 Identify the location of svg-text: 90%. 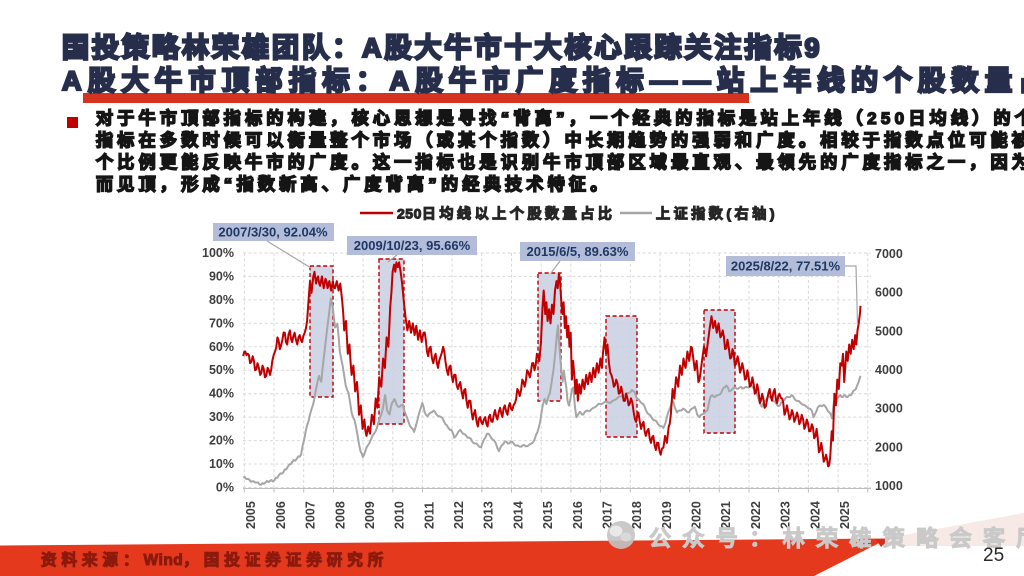
(221, 276).